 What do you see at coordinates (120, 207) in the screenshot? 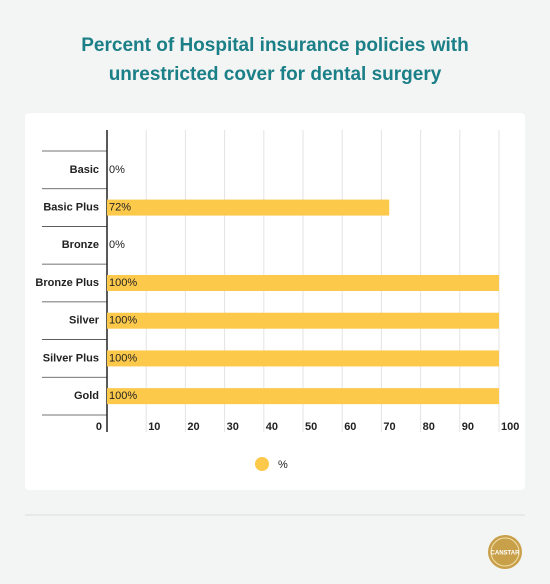
I see `value-label: 72%` at bounding box center [120, 207].